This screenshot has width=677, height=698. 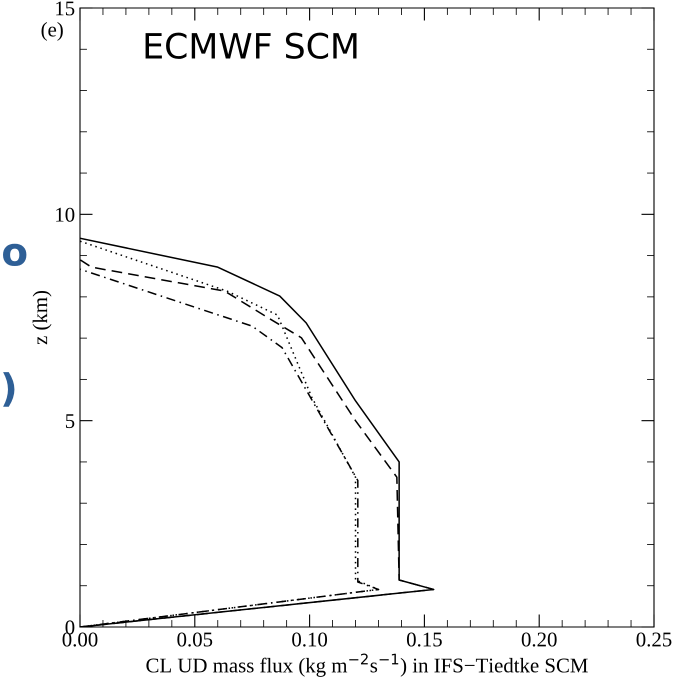 I want to click on annotation: ECMWF SCM, so click(x=251, y=45).